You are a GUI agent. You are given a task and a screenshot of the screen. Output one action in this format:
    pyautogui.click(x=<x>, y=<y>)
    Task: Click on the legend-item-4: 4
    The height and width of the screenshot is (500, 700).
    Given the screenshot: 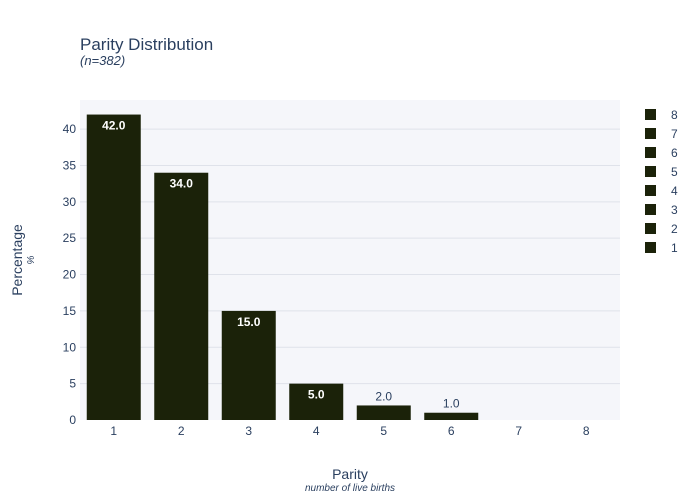 What is the action you would take?
    pyautogui.click(x=661, y=191)
    